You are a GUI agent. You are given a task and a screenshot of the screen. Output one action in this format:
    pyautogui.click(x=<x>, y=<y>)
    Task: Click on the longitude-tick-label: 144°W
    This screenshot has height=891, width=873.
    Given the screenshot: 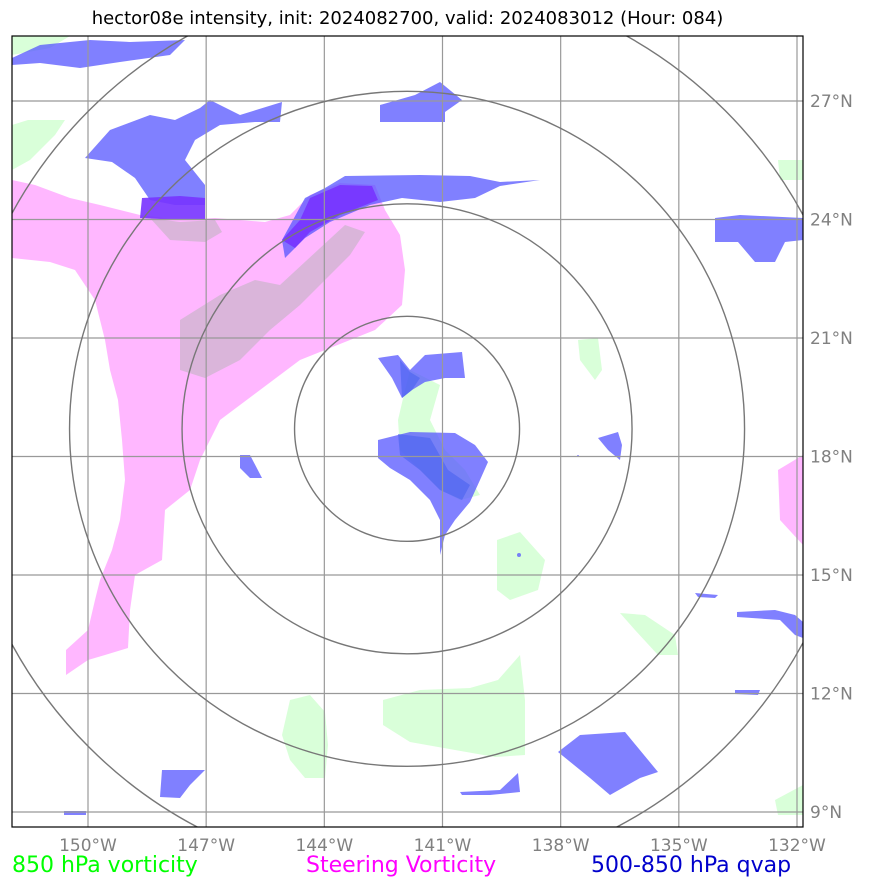 What is the action you would take?
    pyautogui.click(x=324, y=846)
    